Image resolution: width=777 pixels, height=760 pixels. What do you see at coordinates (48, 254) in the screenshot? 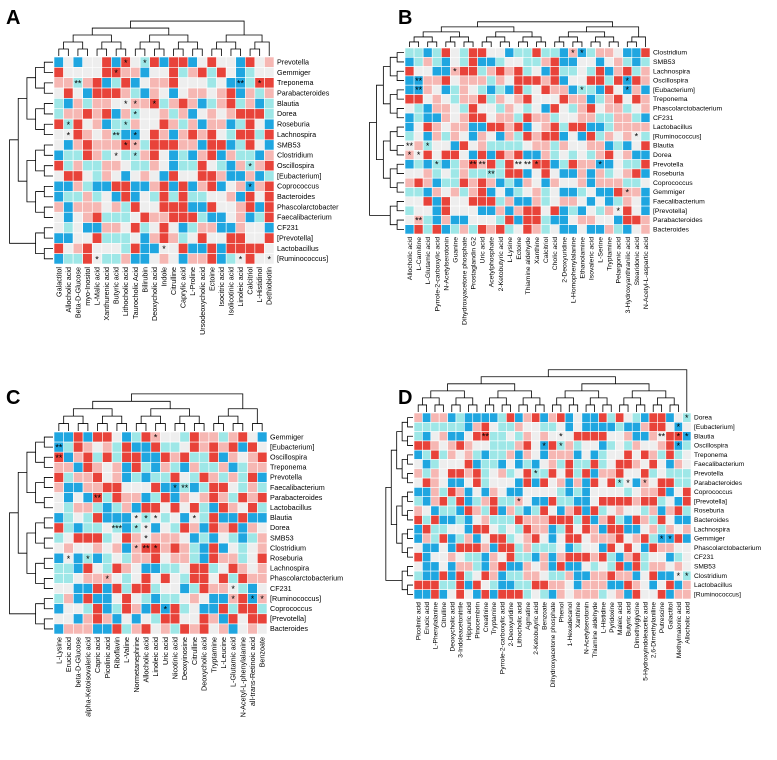
I see `panel-a-row-dendrogram-branch` at bounding box center [48, 254].